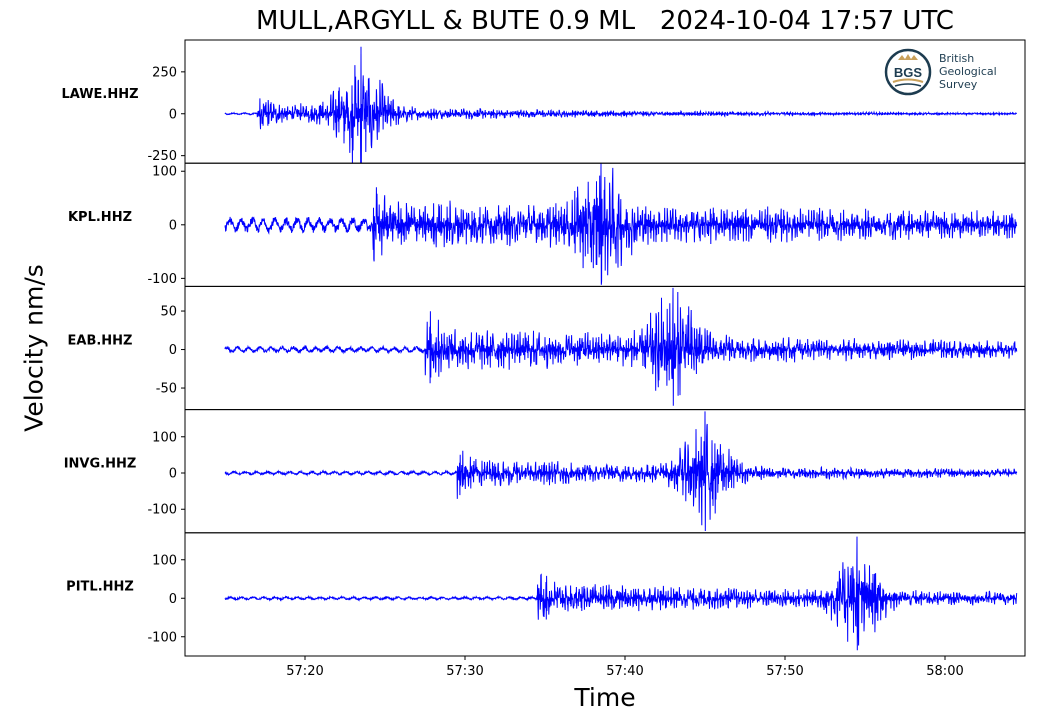 This screenshot has width=1046, height=723. What do you see at coordinates (621, 471) in the screenshot?
I see `waveform-invg-hhz` at bounding box center [621, 471].